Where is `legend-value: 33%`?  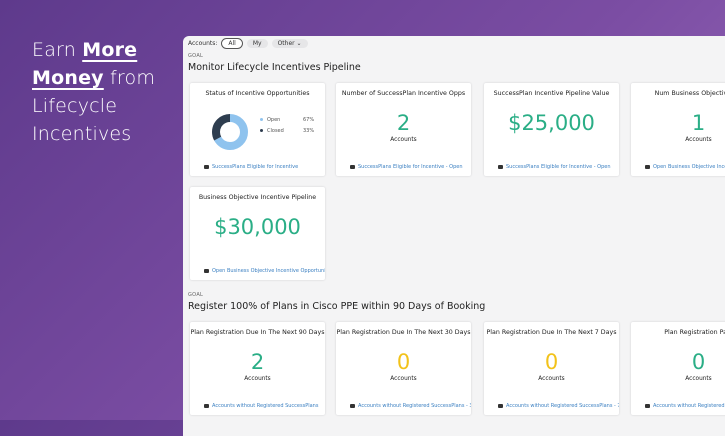
legend-value: 33% is located at coordinates (309, 131).